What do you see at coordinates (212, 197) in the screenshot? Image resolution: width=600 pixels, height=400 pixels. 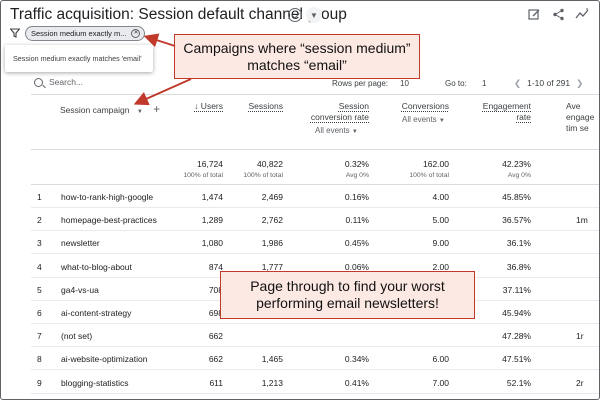 I see `cell-users: 1,474` at bounding box center [212, 197].